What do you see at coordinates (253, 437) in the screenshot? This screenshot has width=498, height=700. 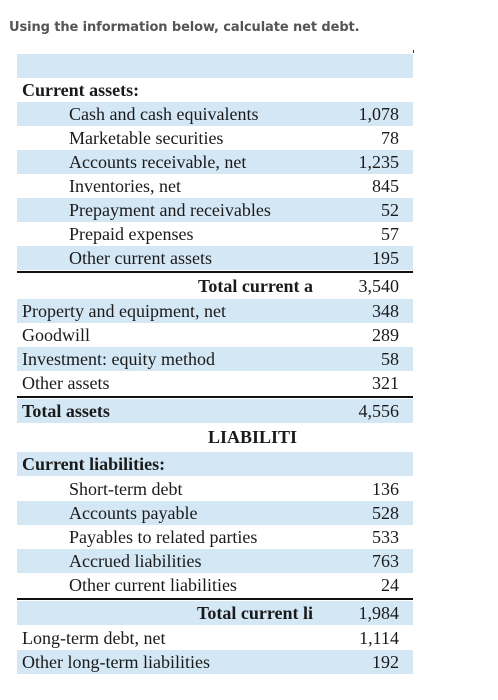 I see `liabilities-heading: LIABILITI` at bounding box center [253, 437].